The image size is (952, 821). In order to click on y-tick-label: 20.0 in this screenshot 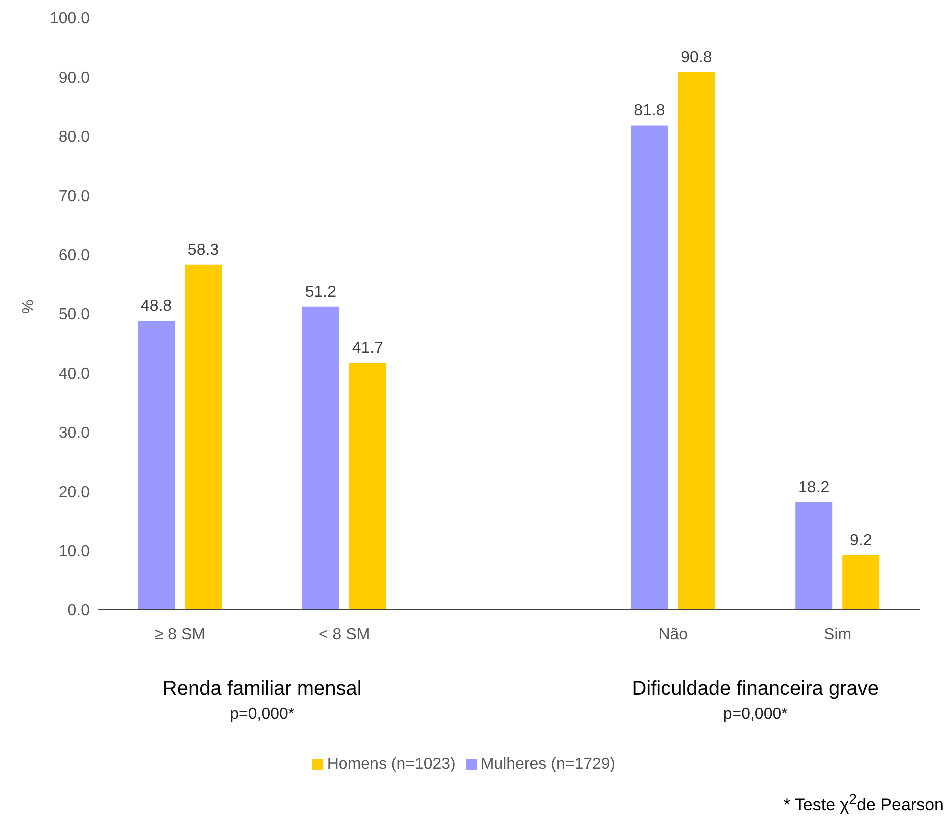, I will do `click(74, 493)`.